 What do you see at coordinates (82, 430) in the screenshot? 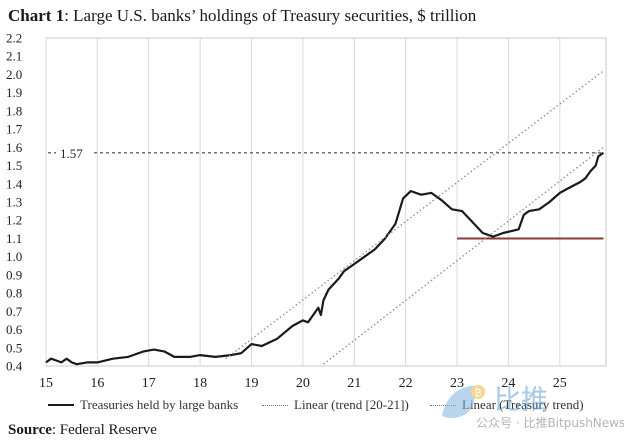
I see `source-note: Source: Federal Reserve` at bounding box center [82, 430].